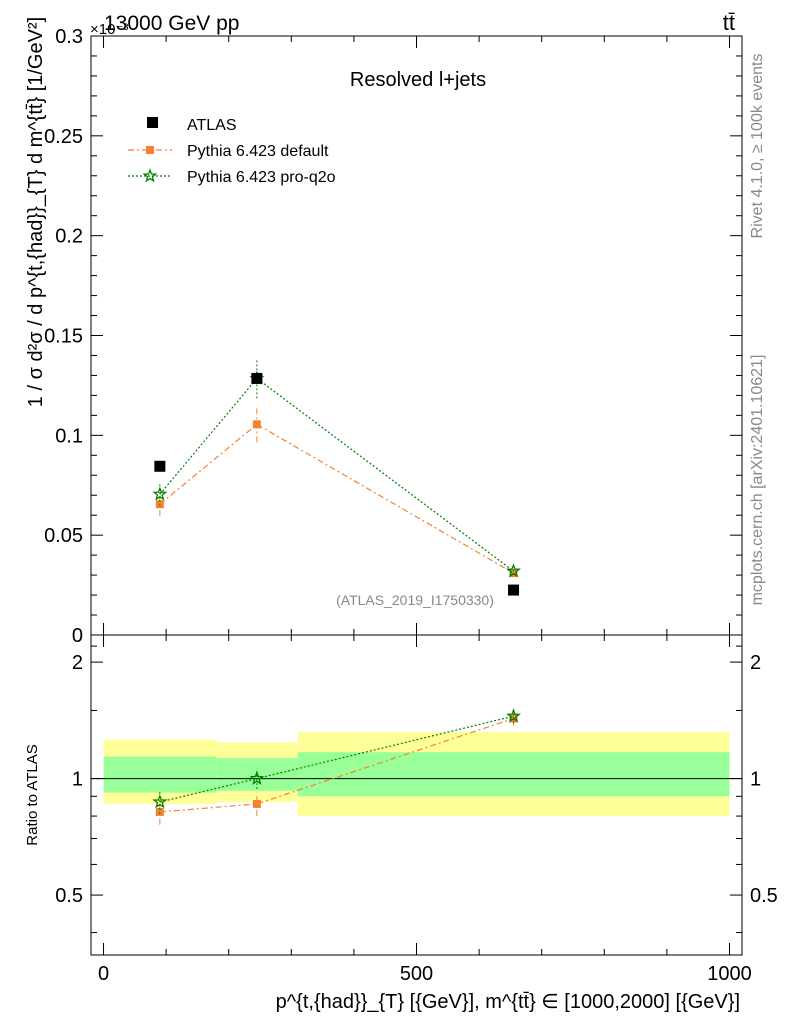 This screenshot has width=786, height=1024. I want to click on rivet-label: Rivet 4.1.0, ≥ 100k events, so click(757, 146).